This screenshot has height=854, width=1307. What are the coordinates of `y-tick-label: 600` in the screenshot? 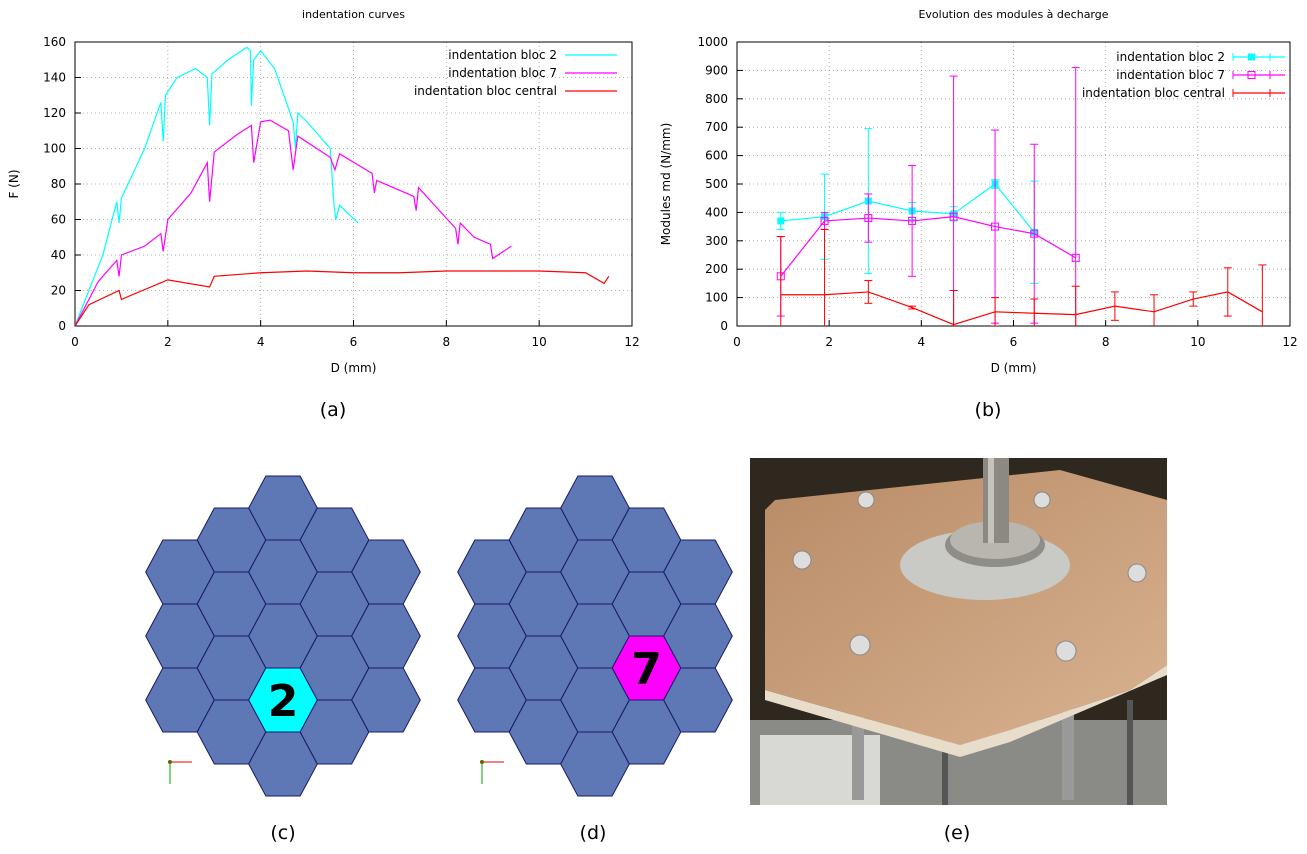 It's located at (716, 156).